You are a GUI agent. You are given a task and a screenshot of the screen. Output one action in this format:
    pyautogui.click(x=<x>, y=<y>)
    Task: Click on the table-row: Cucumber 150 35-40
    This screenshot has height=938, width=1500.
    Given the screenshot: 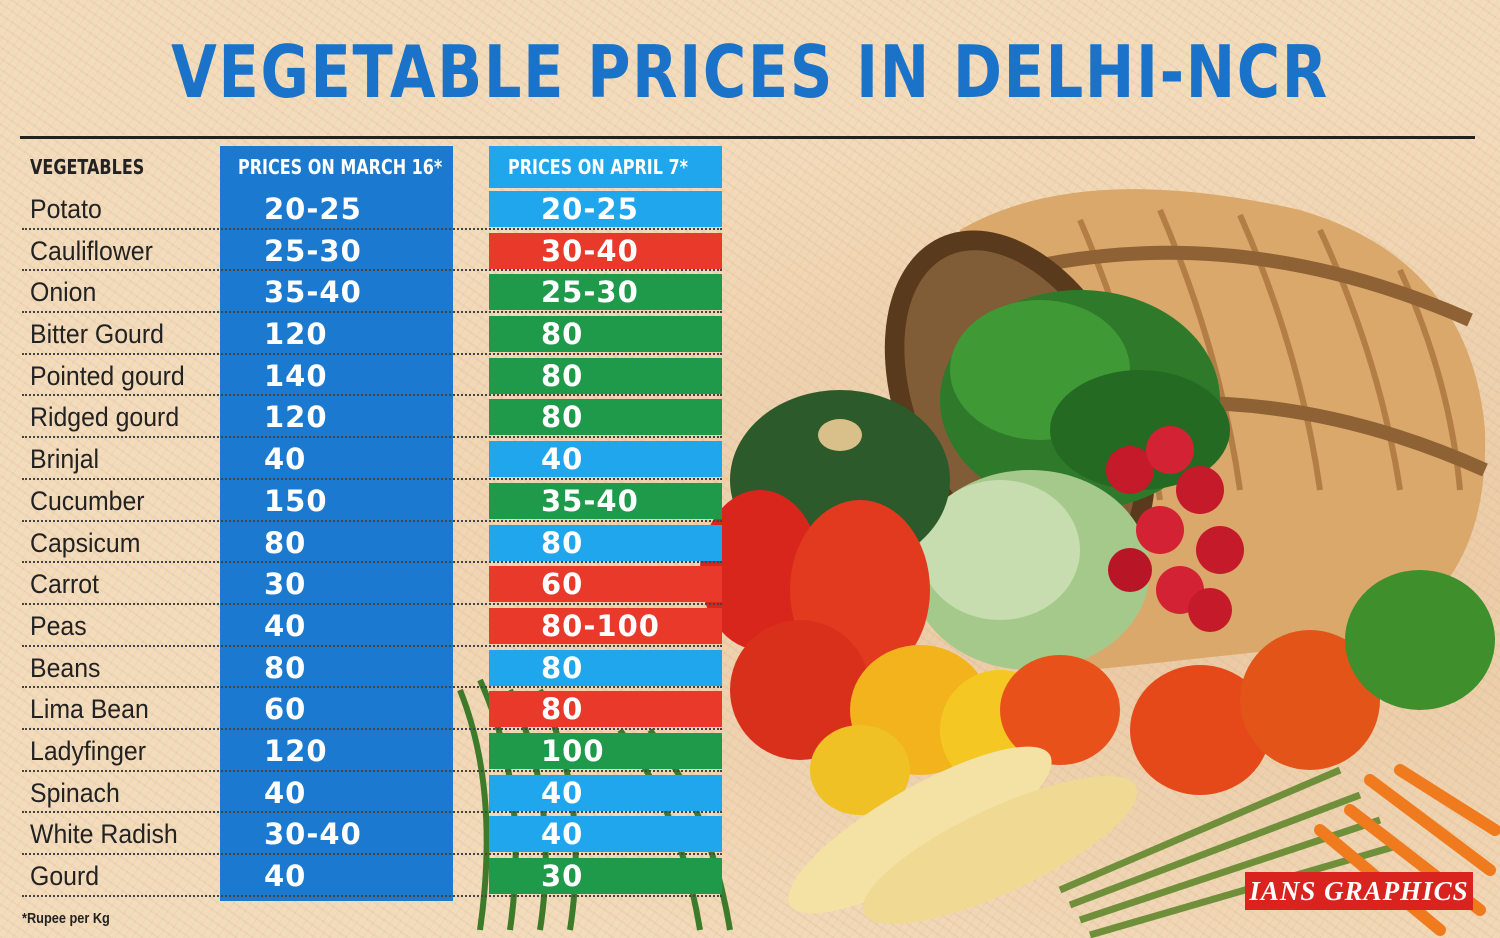 What is the action you would take?
    pyautogui.click(x=362, y=501)
    